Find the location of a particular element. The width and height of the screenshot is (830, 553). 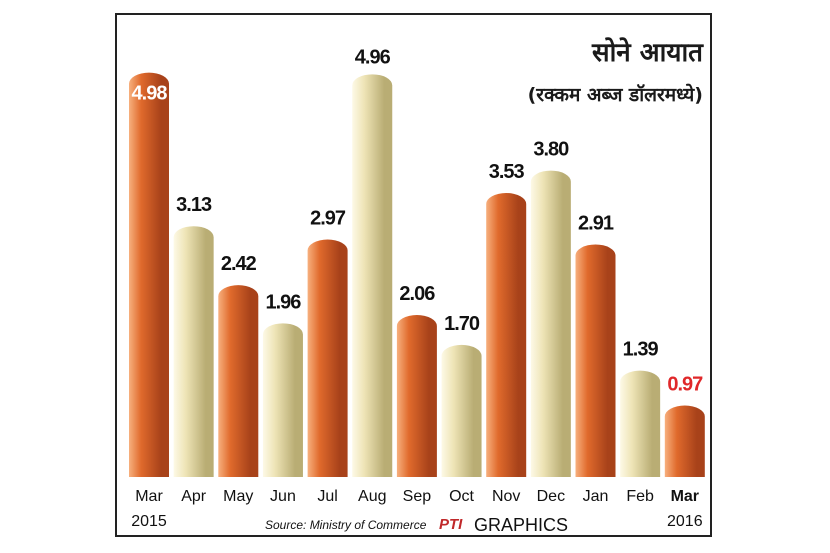

x-tick-6: Sep is located at coordinates (417, 496).